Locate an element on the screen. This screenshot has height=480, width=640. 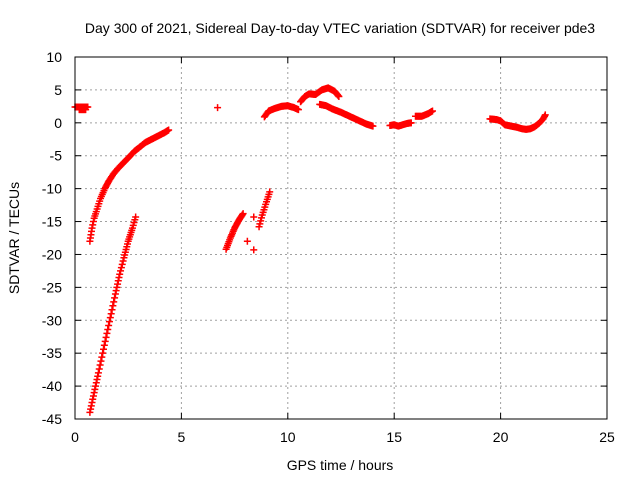
y-tick-label: -40 is located at coordinates (52, 386).